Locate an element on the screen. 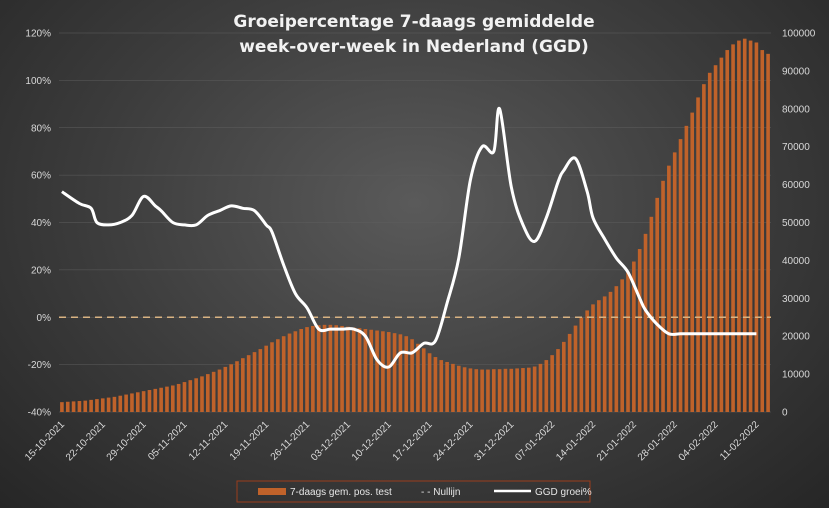 The width and height of the screenshot is (829, 508). y-left-tick-label: 40% is located at coordinates (41, 223).